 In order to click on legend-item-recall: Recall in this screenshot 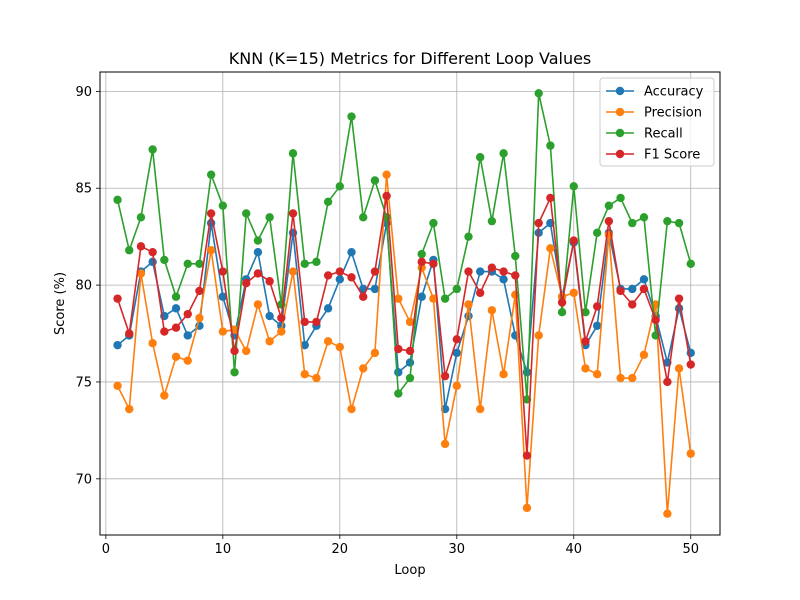, I will do `click(644, 134)`.